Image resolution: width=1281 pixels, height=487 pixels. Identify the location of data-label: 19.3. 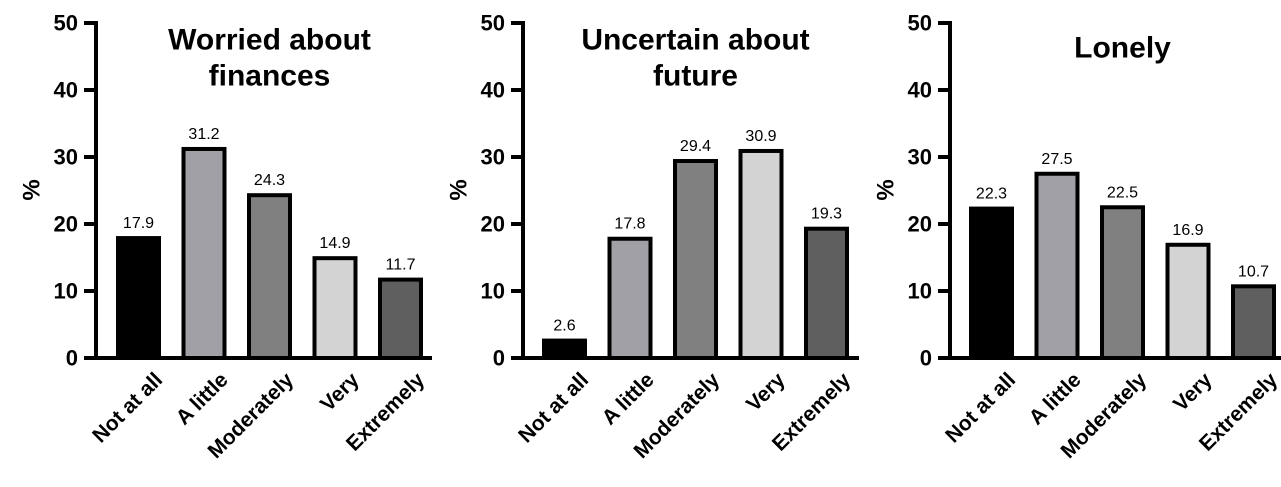
(826, 214).